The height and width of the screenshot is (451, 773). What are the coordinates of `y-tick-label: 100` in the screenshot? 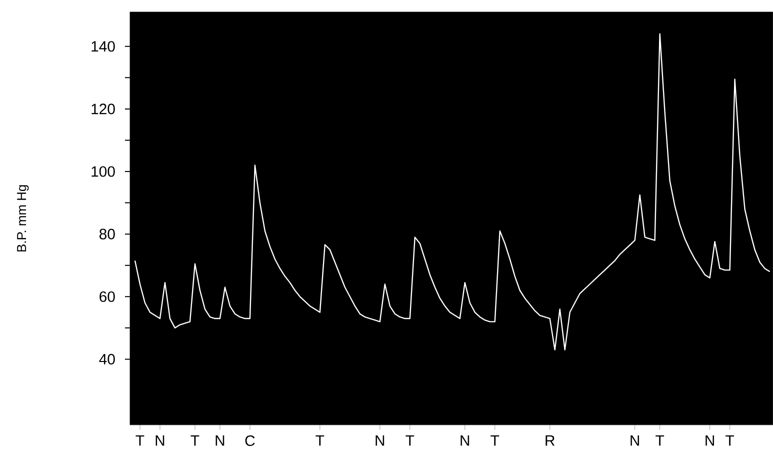 It's located at (103, 171).